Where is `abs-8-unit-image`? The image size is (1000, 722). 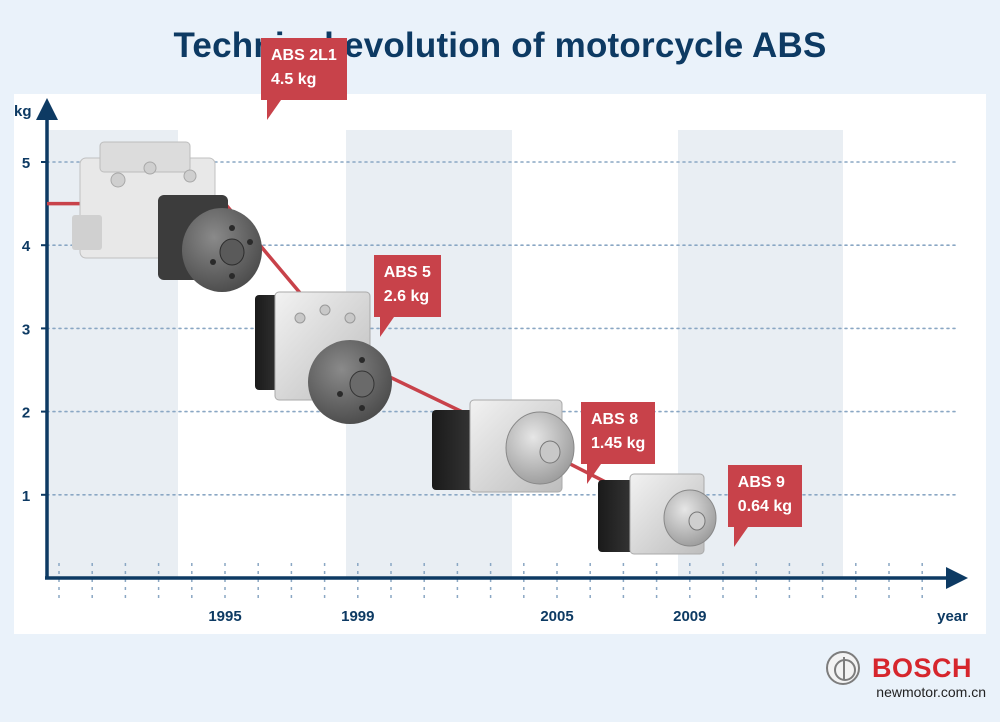 abs-8-unit-image is located at coordinates (503, 446).